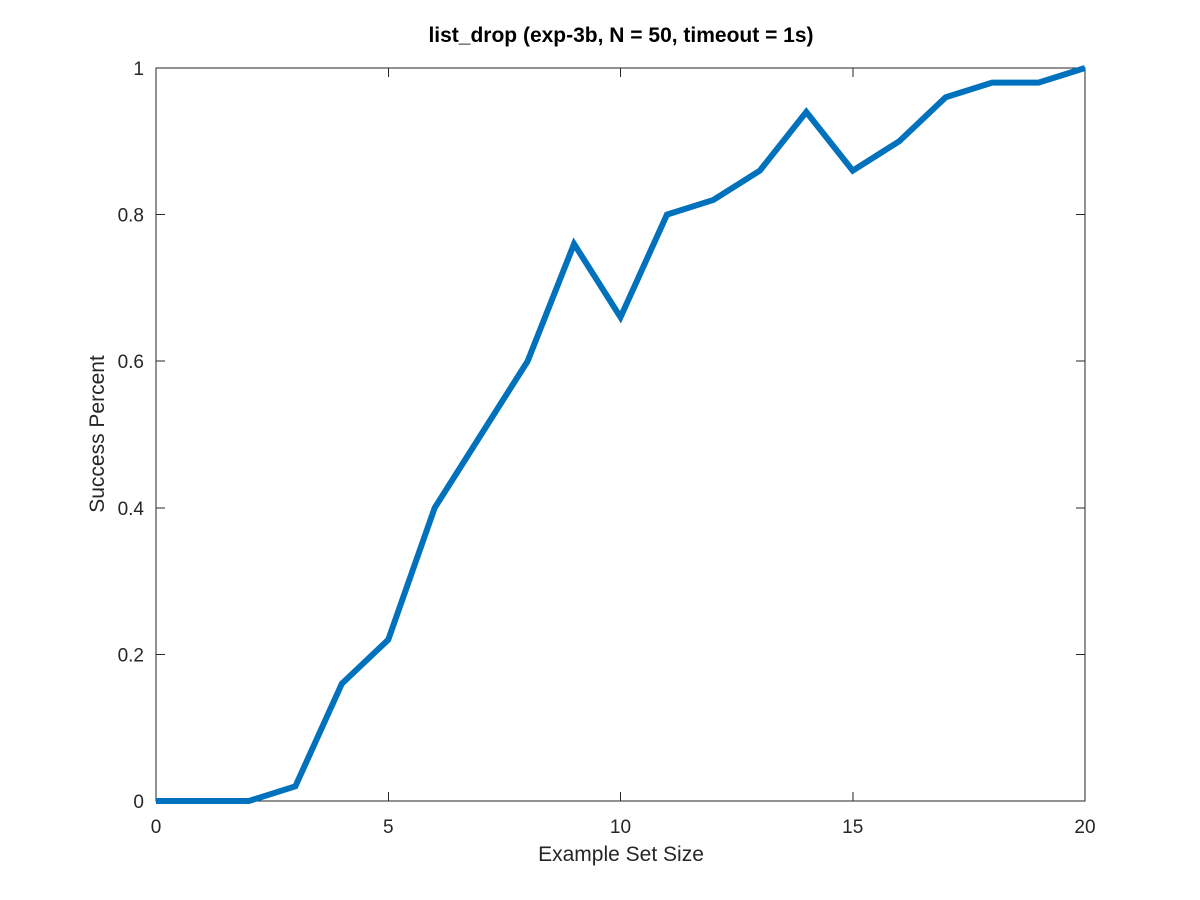  I want to click on x-tick-label: 10, so click(620, 827).